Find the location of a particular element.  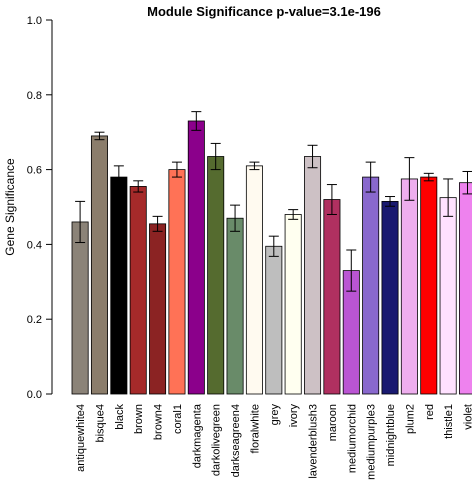

category-label-mediumorchid: mediumorchid is located at coordinates (352, 438).